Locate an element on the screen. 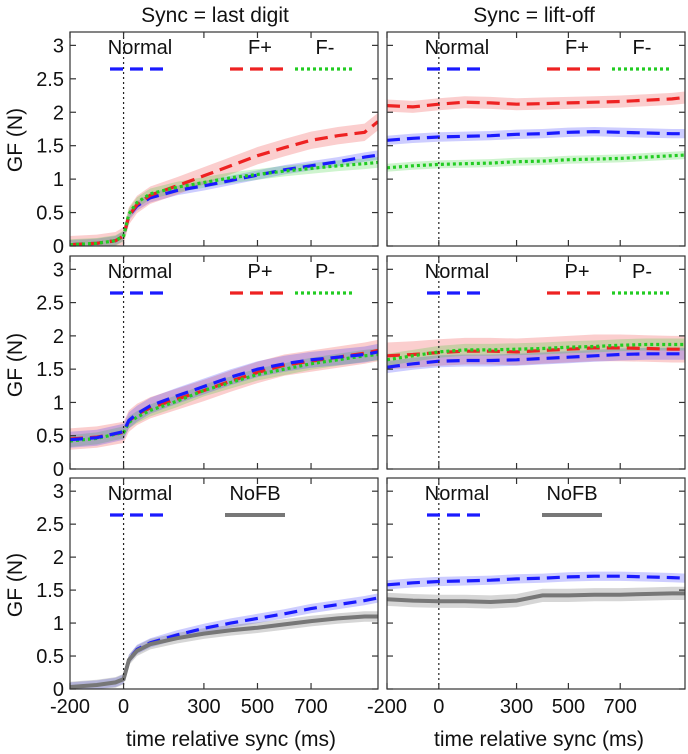 The width and height of the screenshot is (688, 754). column-title-right: Sync = lift-off is located at coordinates (534, 15).